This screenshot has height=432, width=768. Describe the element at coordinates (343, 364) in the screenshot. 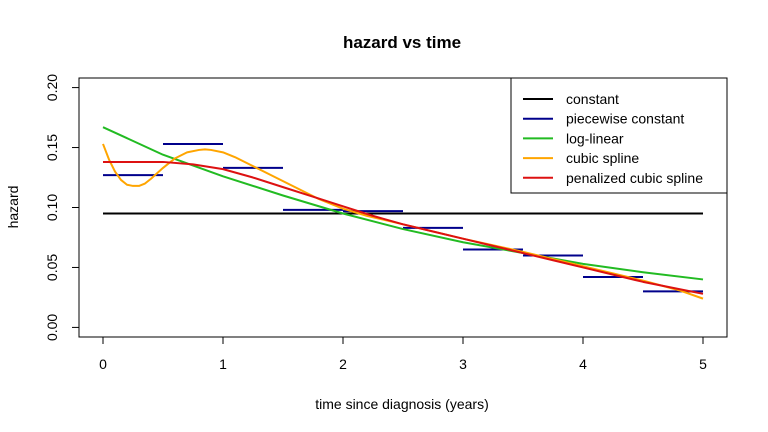

I see `x-tick-label: 2` at that location.